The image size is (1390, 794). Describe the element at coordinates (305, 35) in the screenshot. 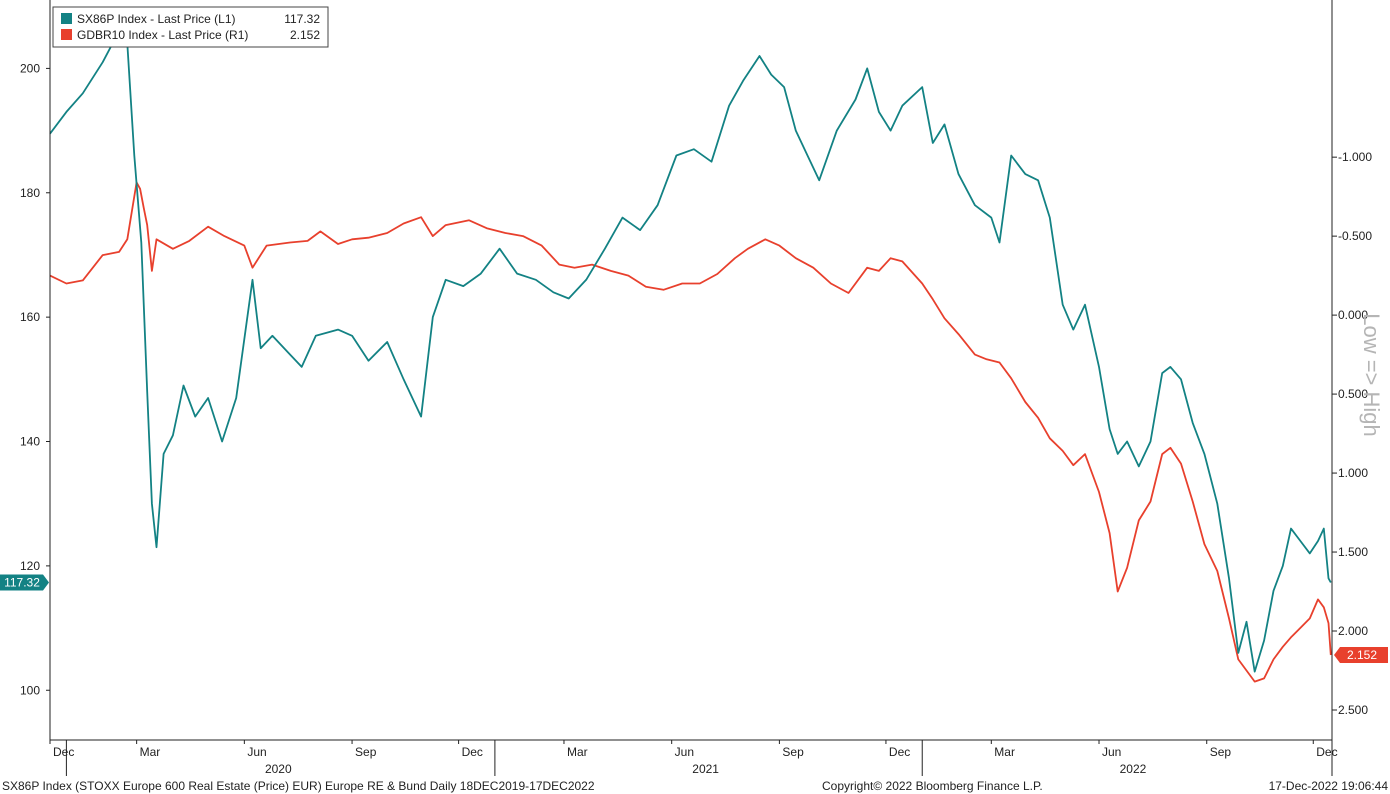

I see `legend-last-value: 2.152` at that location.